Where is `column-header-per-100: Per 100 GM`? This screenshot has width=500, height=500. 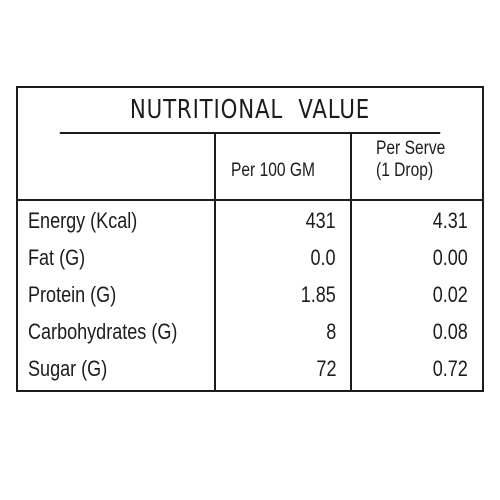 column-header-per-100: Per 100 GM is located at coordinates (273, 170).